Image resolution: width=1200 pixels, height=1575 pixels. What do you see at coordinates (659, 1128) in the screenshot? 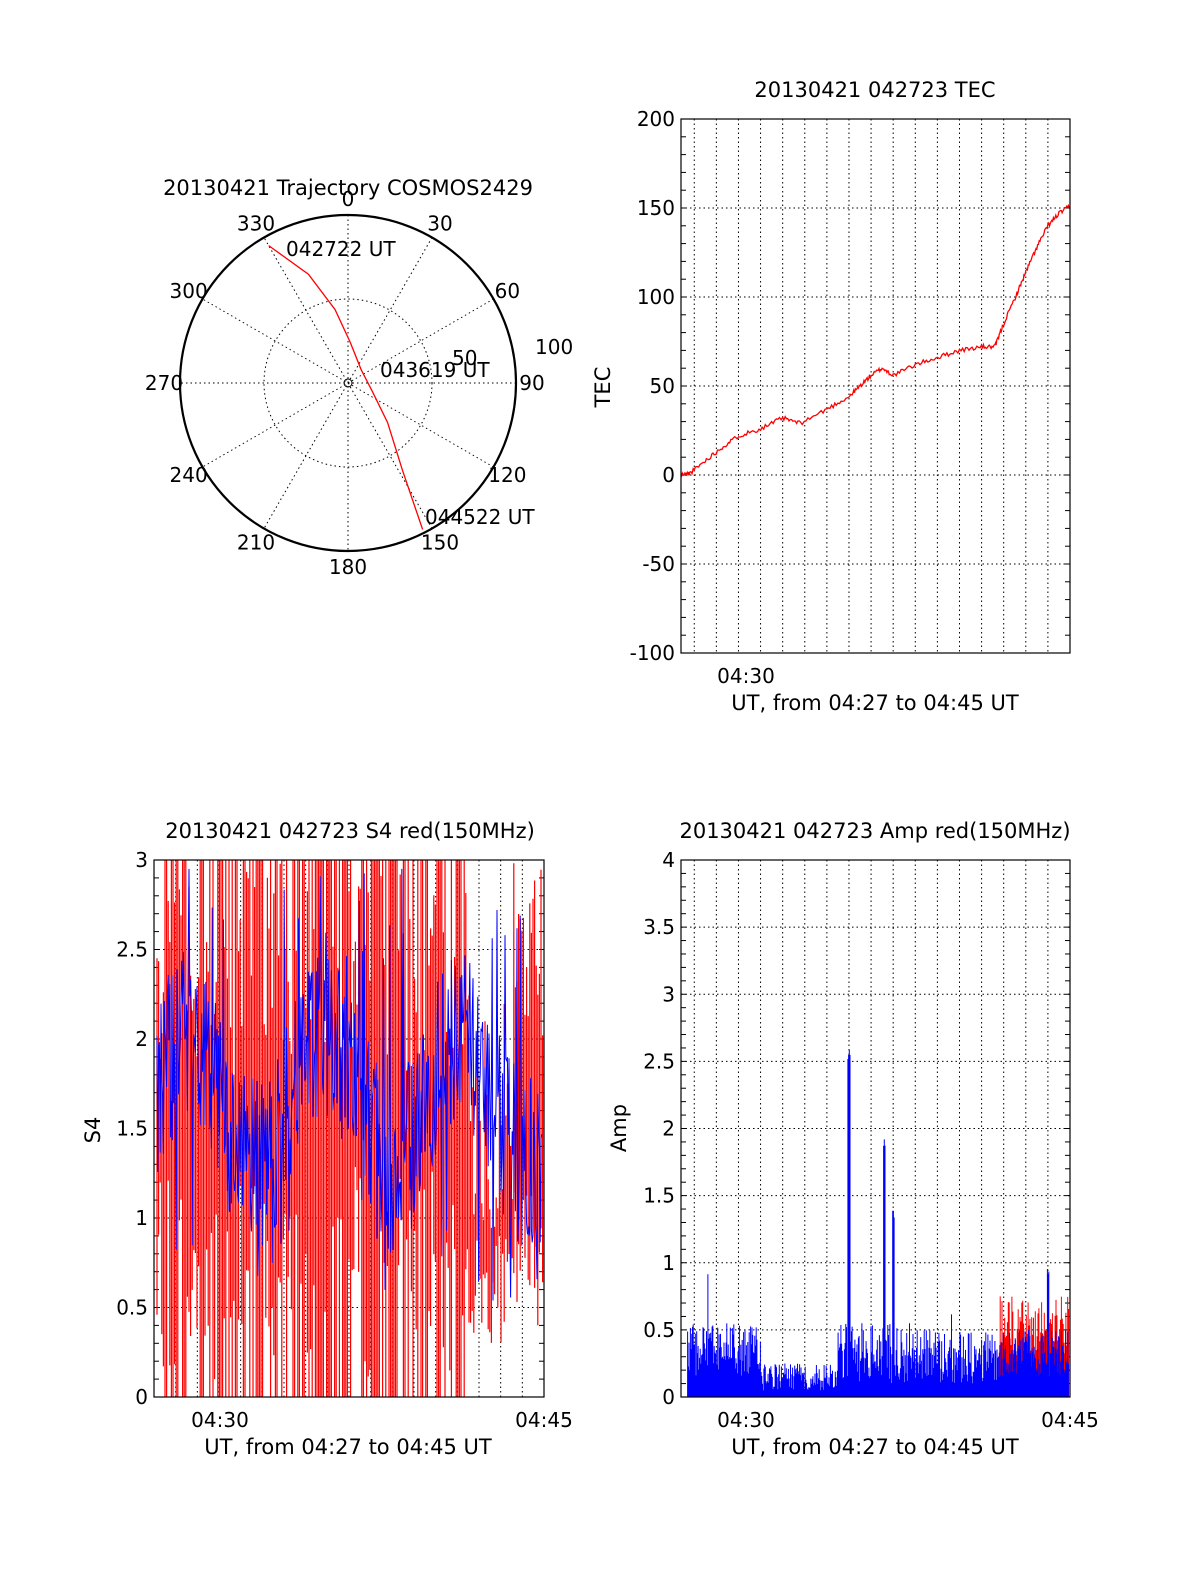
I see `amp-y-tick-labels: 0 0.5 1 1.5 2 2.5 3 3.5 4` at bounding box center [659, 1128].